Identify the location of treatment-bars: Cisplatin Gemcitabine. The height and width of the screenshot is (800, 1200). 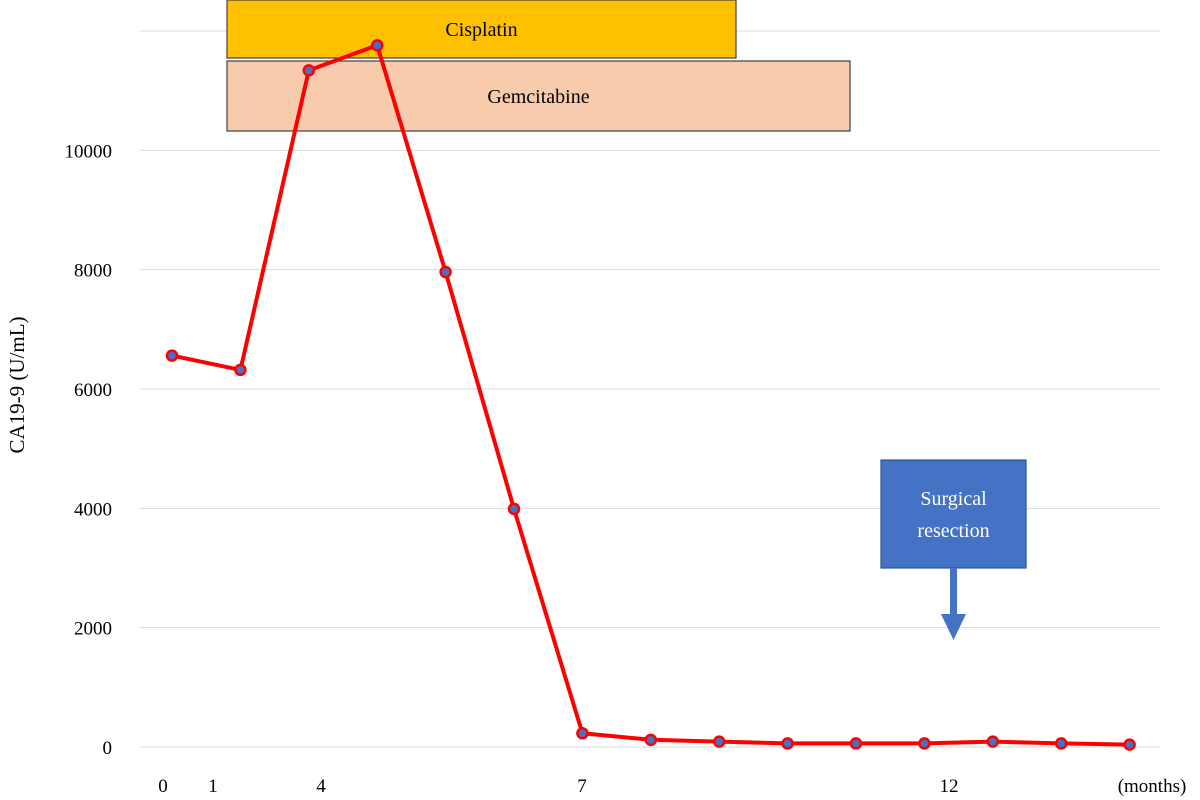
(538, 66).